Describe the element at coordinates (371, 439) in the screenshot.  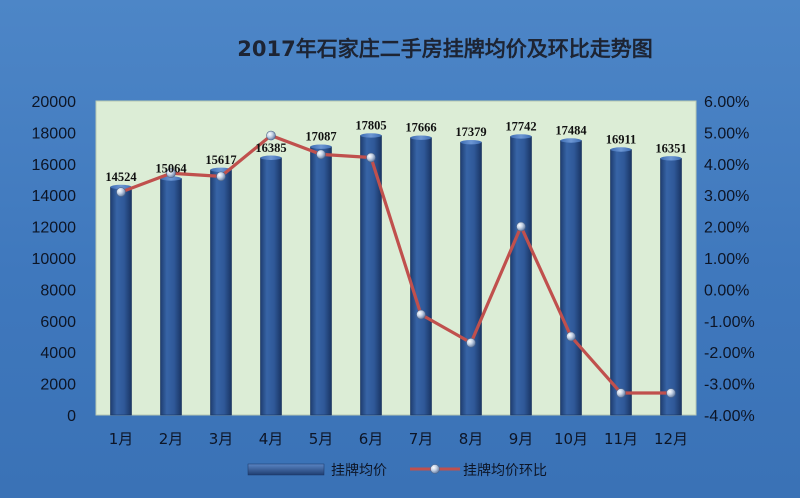
I see `x-tick-label: 6月` at that location.